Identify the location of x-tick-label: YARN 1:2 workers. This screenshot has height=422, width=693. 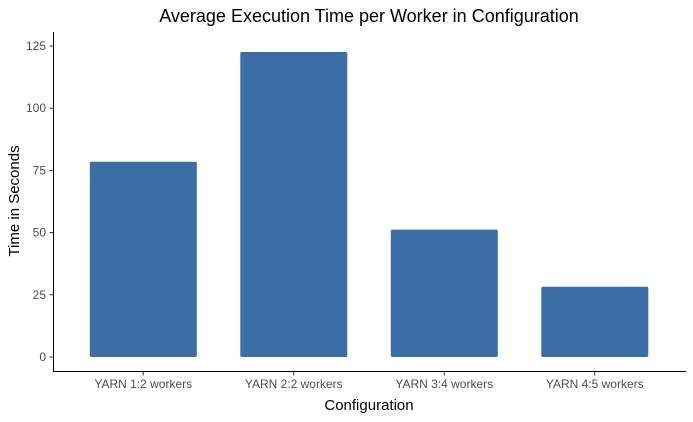
(143, 384).